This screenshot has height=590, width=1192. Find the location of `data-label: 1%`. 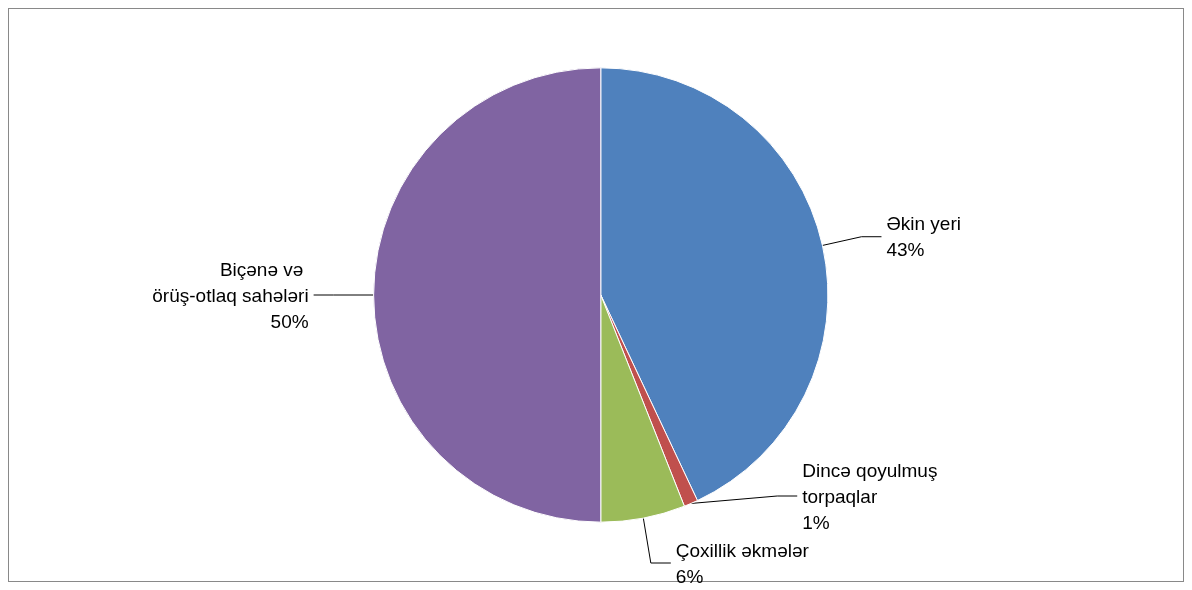

data-label: 1% is located at coordinates (816, 522).